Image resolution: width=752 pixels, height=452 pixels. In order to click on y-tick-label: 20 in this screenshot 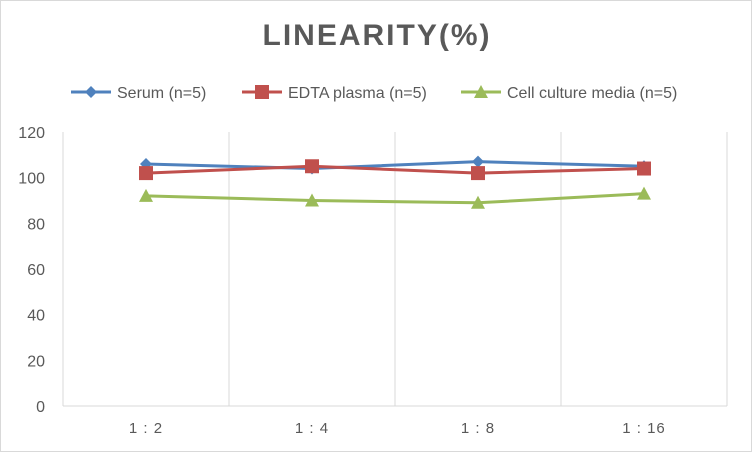, I will do `click(36, 361)`.